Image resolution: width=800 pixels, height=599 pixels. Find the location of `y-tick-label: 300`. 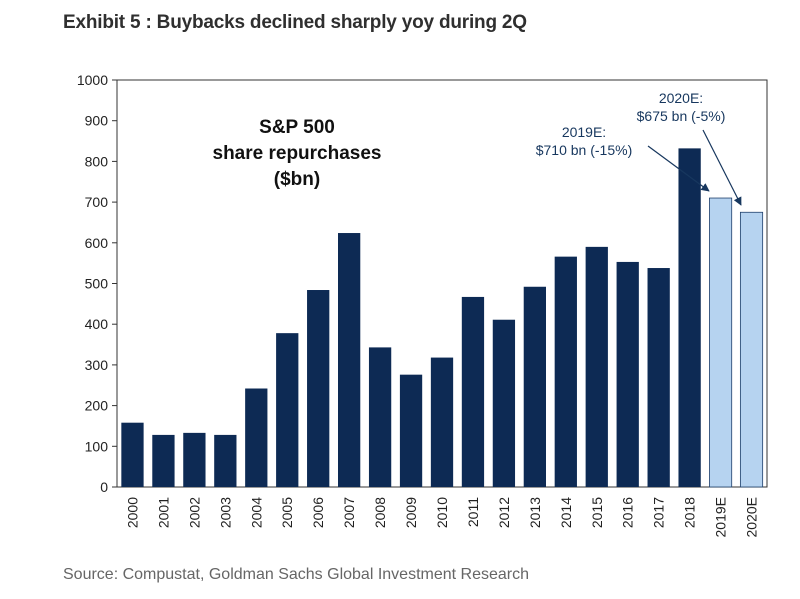

y-tick-label: 300 is located at coordinates (97, 365).